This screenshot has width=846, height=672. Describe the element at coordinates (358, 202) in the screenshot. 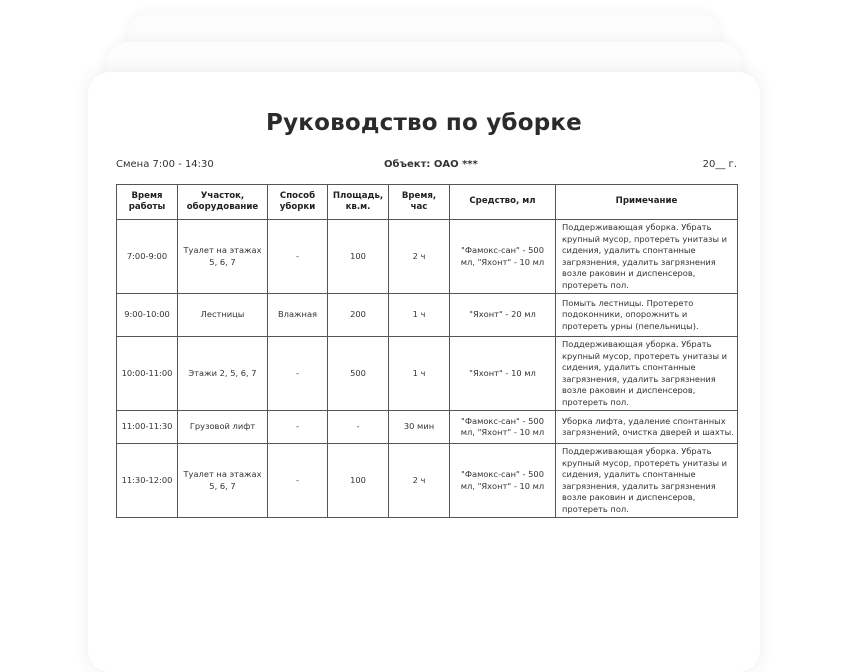

I see `header-sqm: Площадь, кв.м.` at that location.